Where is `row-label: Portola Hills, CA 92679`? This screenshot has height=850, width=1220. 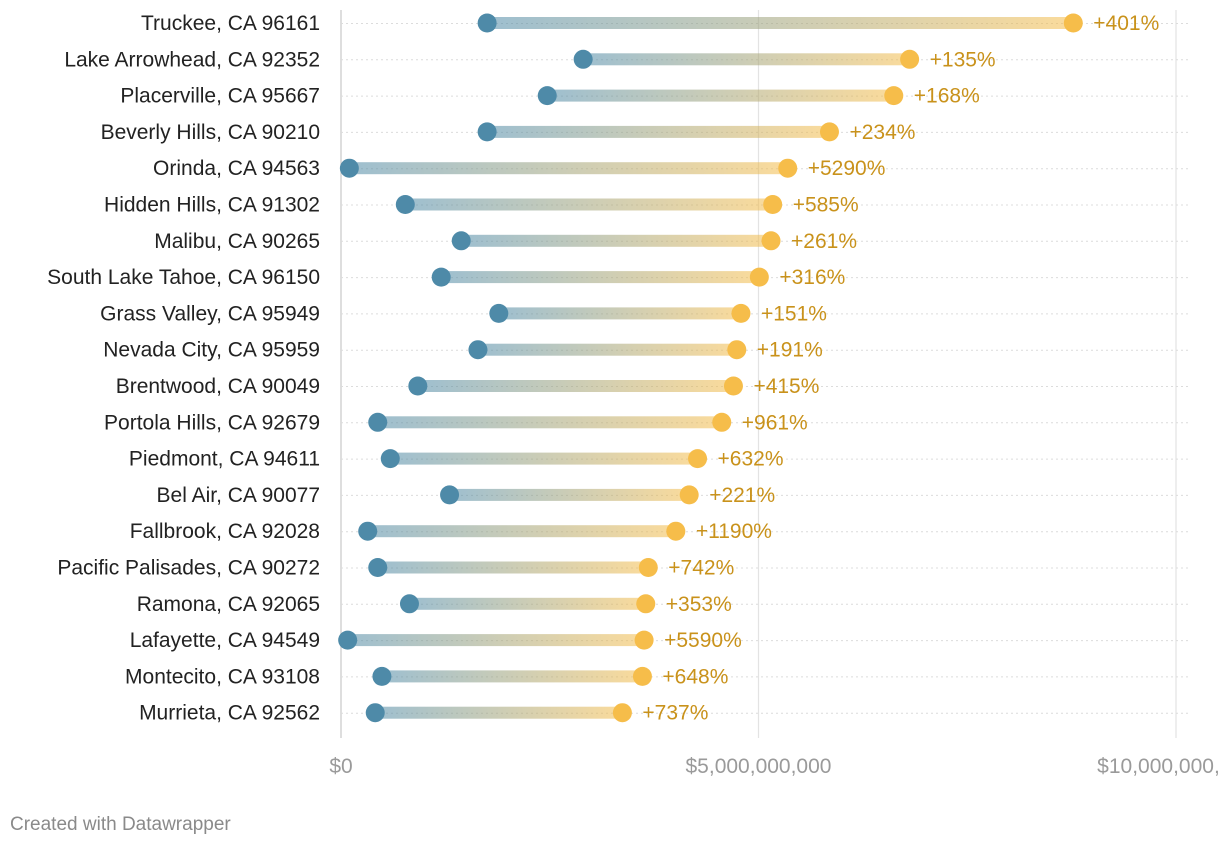 row-label: Portola Hills, CA 92679 is located at coordinates (212, 422).